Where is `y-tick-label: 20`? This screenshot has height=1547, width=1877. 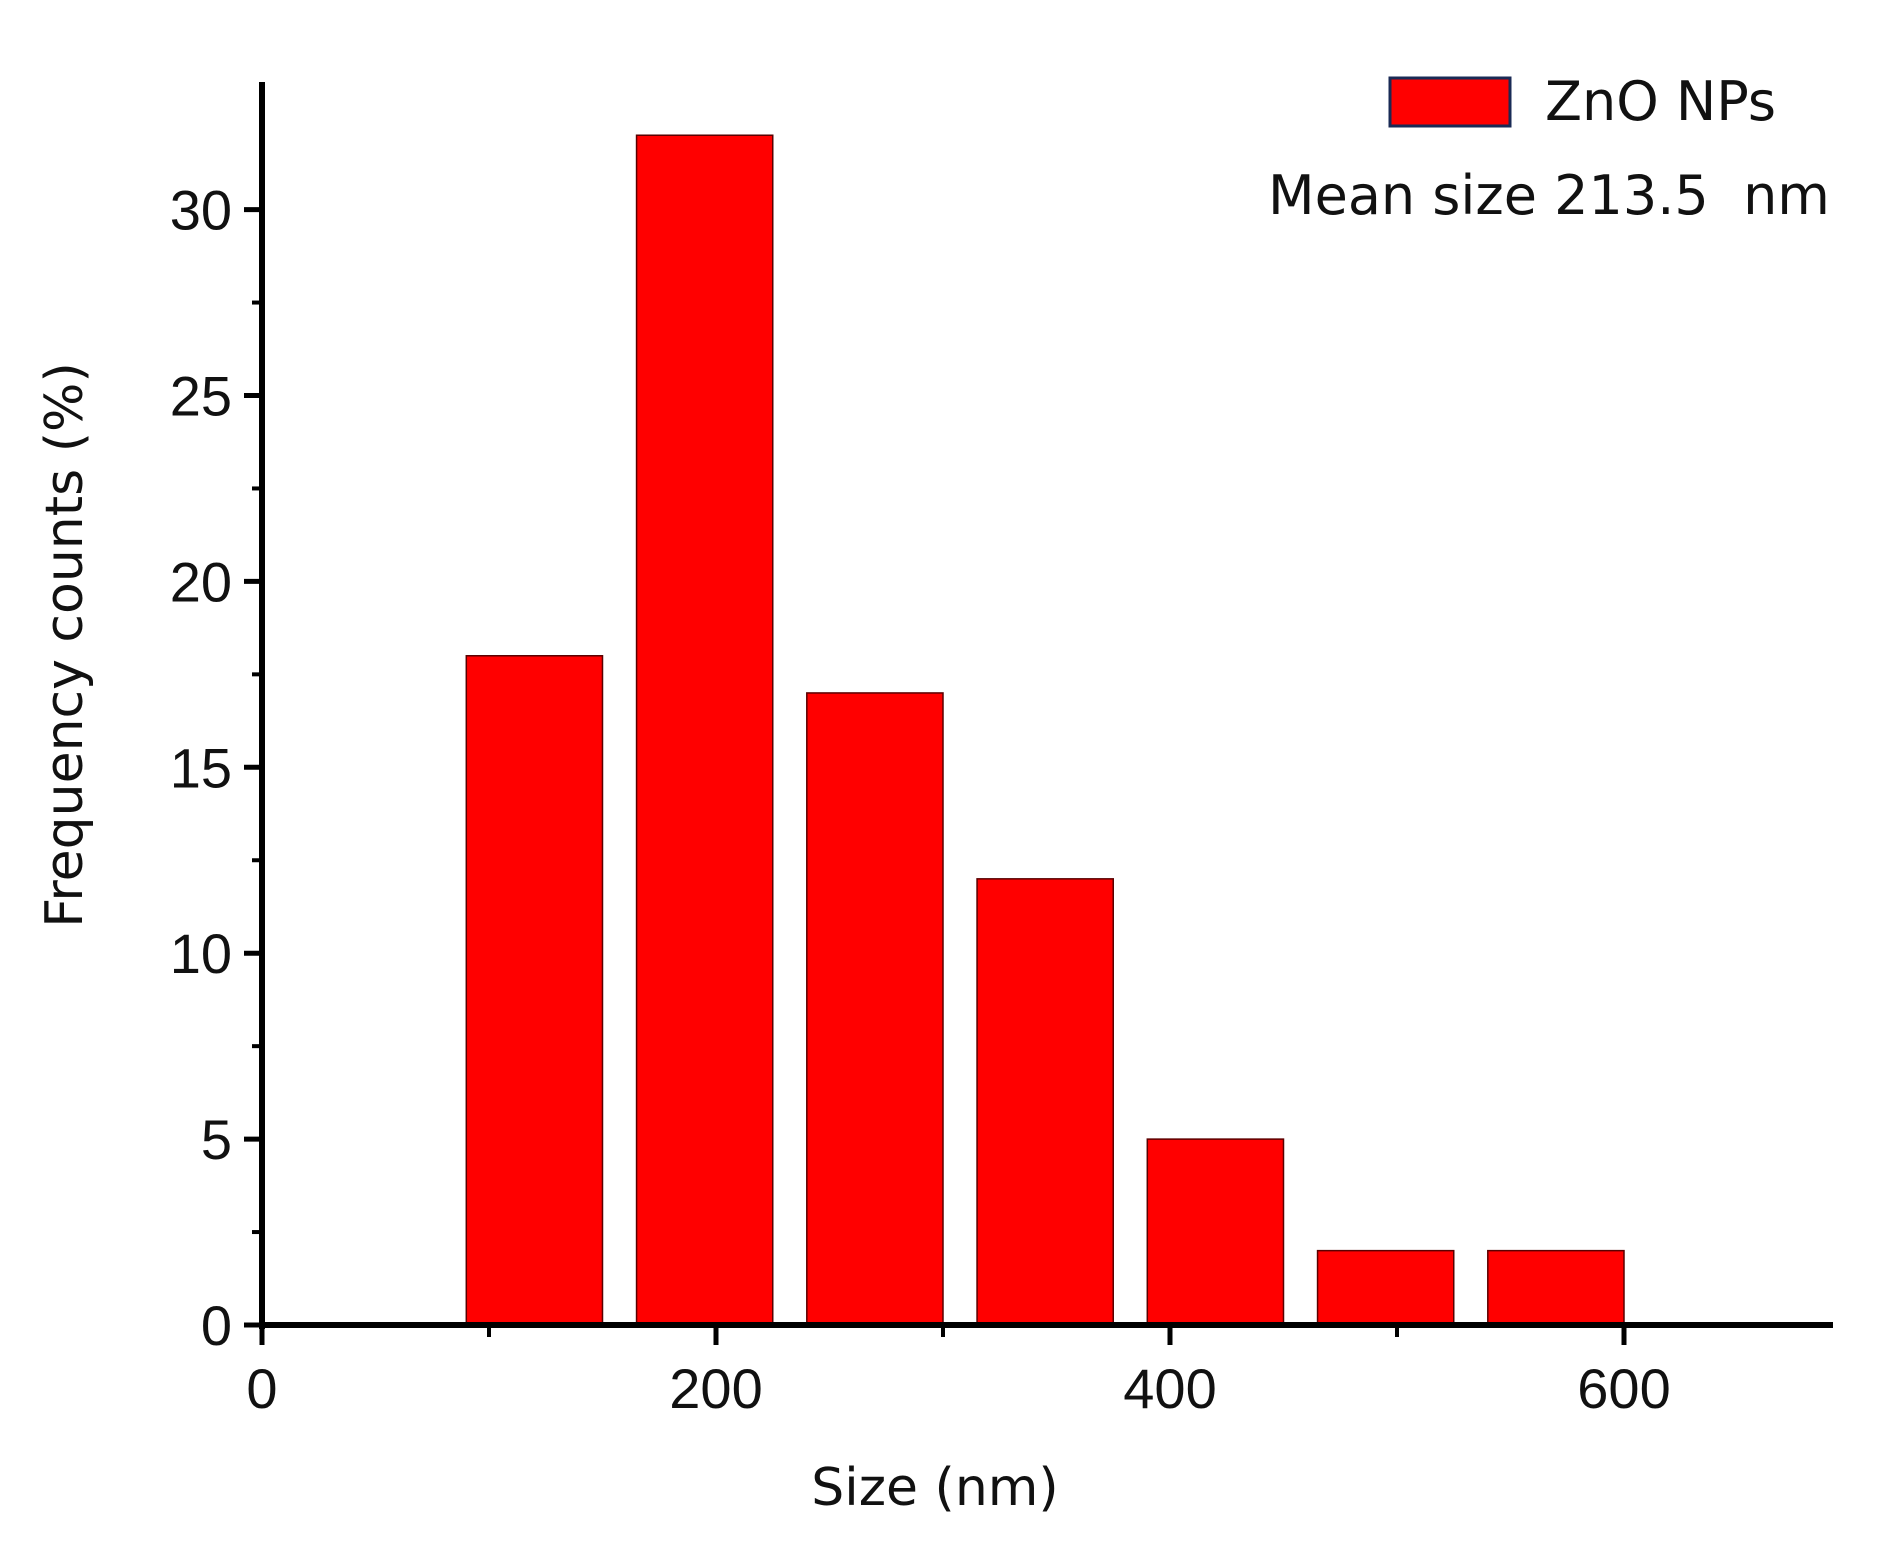
y-tick-label: 20 is located at coordinates (201, 581).